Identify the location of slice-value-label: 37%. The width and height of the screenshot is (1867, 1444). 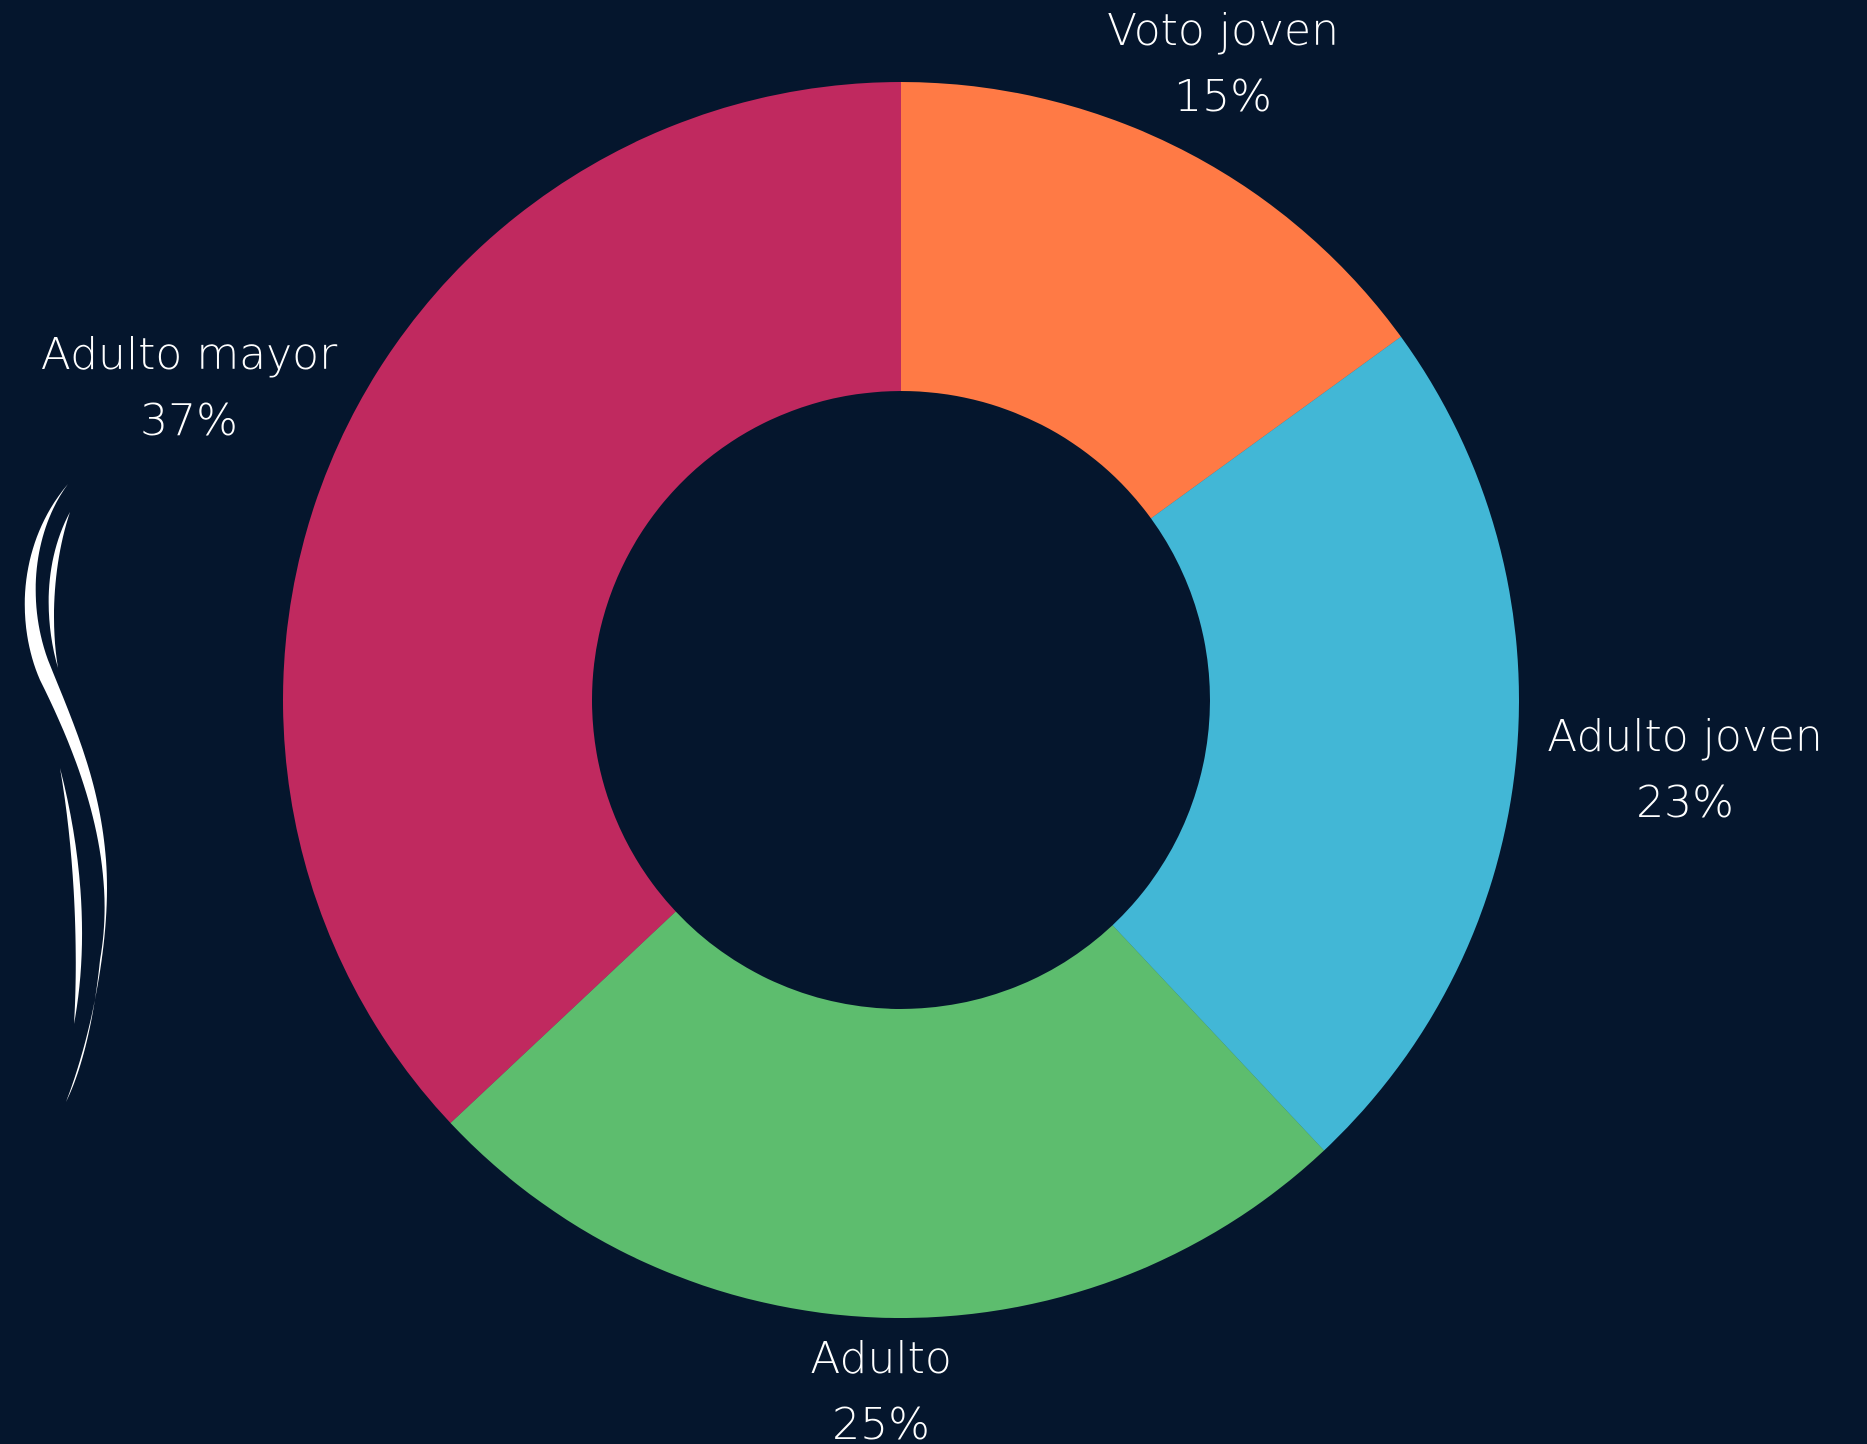
(189, 420).